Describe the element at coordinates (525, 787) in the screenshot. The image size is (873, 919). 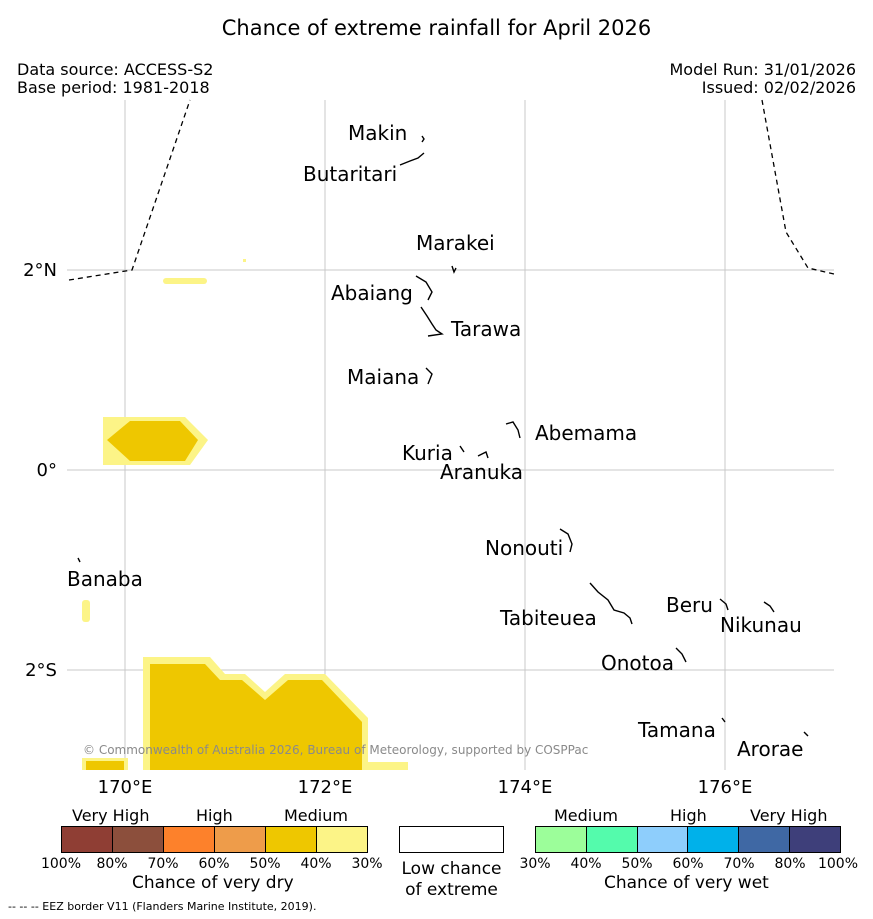
I see `x-tick-label: 174°E` at that location.